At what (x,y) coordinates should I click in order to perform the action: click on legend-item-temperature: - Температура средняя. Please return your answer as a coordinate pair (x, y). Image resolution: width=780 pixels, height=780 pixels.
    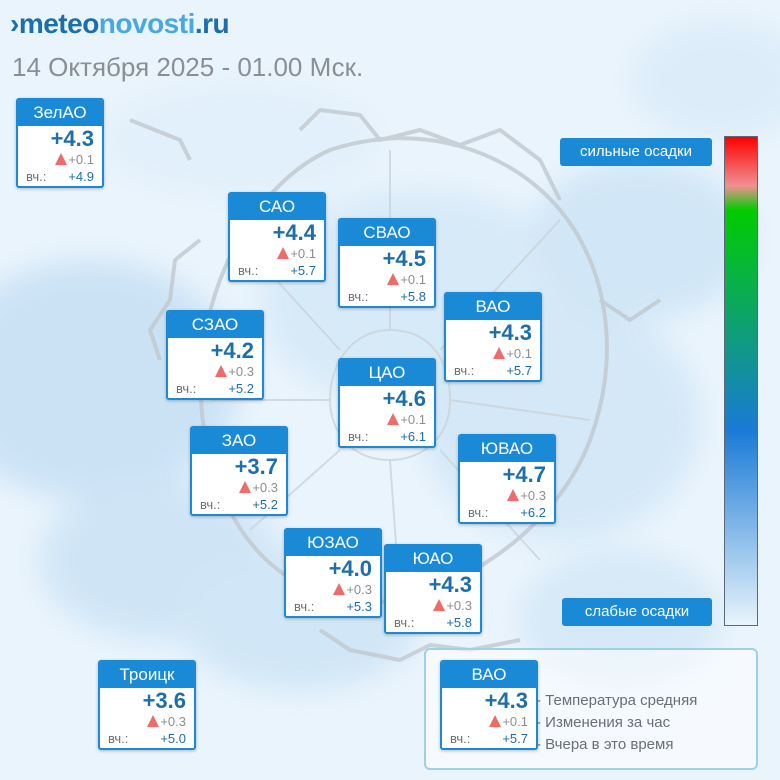
    Looking at the image, I should click on (617, 700).